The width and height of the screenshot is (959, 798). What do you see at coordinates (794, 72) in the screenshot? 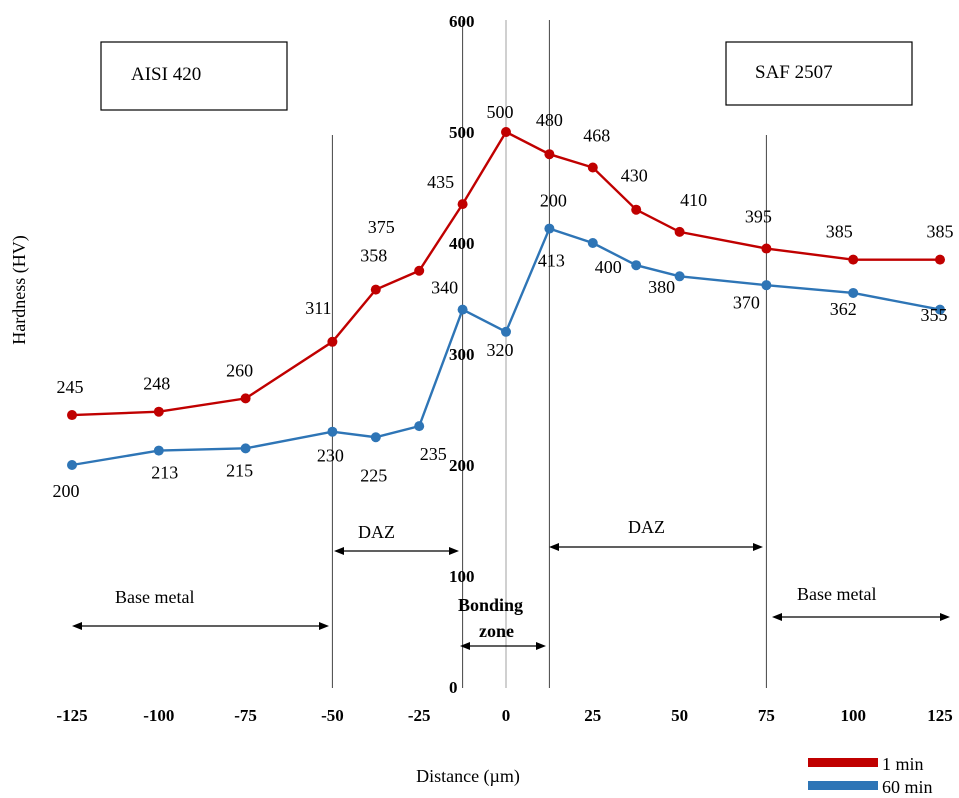
I see `right-material-label: SAF 2507` at bounding box center [794, 72].